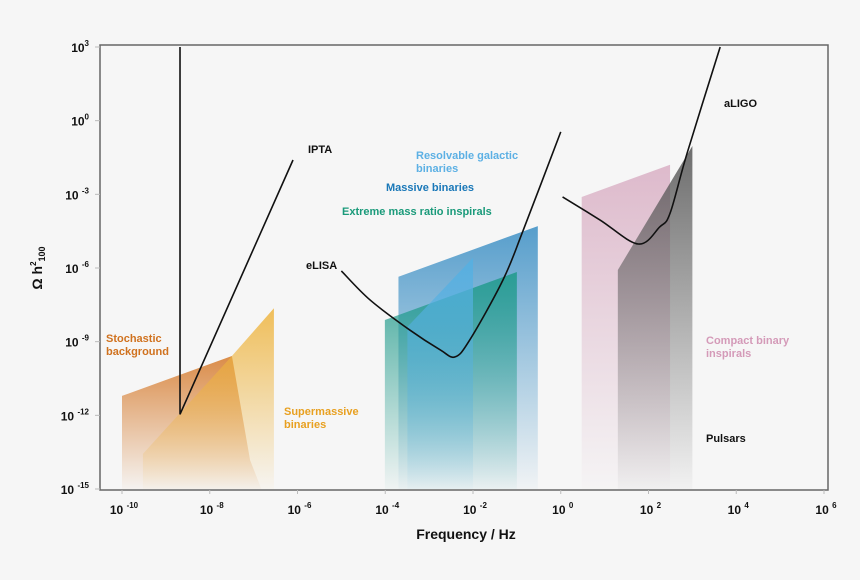 Image resolution: width=860 pixels, height=580 pixels. What do you see at coordinates (726, 439) in the screenshot?
I see `label-pulsars: Pulsars` at bounding box center [726, 439].